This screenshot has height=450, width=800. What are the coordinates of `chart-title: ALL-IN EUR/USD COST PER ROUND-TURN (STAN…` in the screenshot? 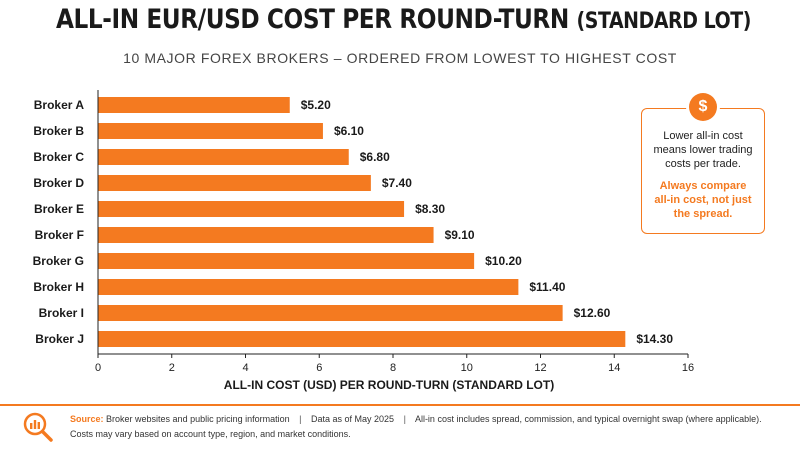 It's located at (403, 19).